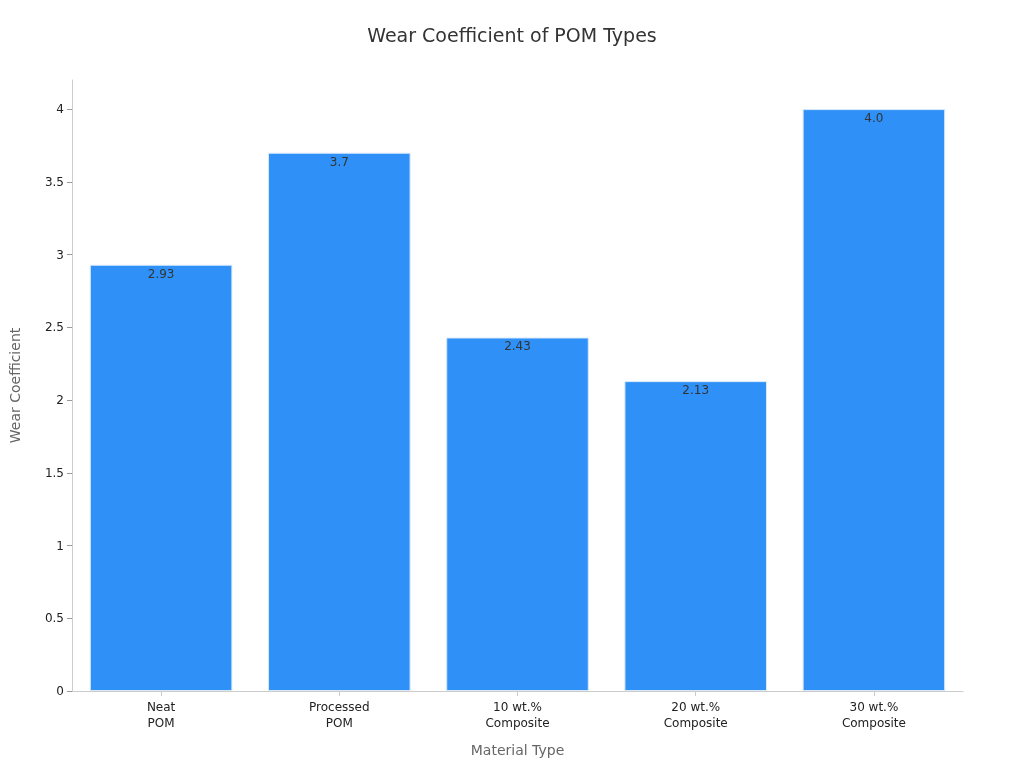  What do you see at coordinates (512, 34) in the screenshot?
I see `chart-title: Wear Coefficient of POM Types` at bounding box center [512, 34].